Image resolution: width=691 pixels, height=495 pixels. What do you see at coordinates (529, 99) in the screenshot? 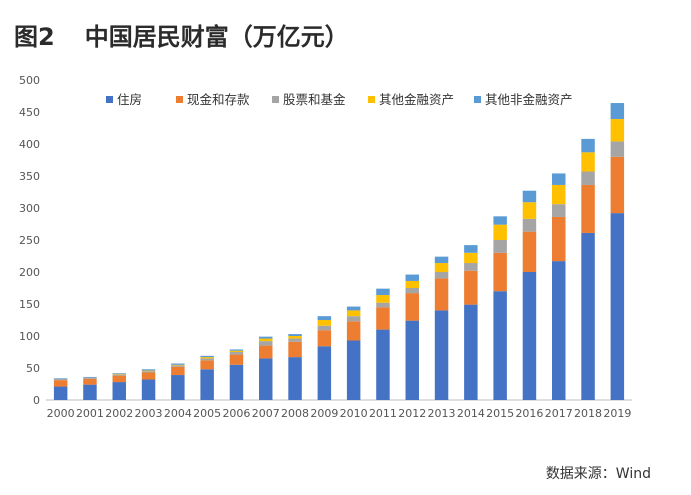
I see `legend-label: 其他非金融资产` at bounding box center [529, 99].